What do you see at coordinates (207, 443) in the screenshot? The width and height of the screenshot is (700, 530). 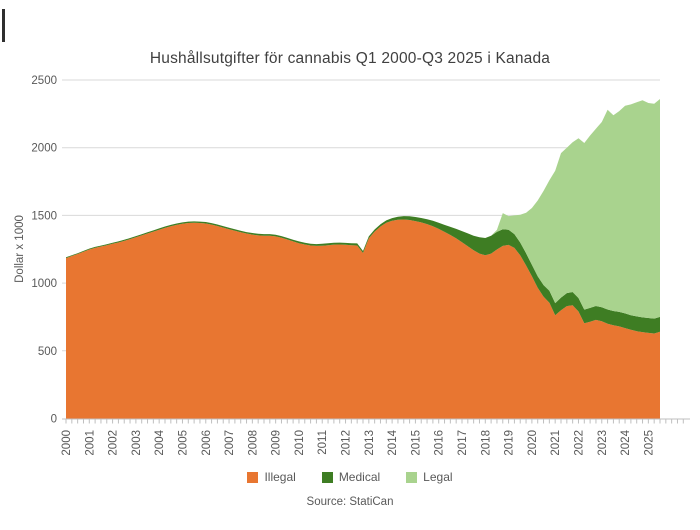 I see `svg-text: 2006` at bounding box center [207, 443].